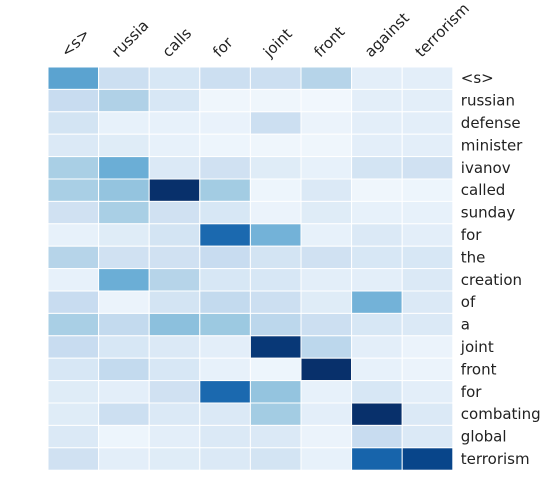 This screenshot has height=484, width=557. What do you see at coordinates (488, 213) in the screenshot?
I see `y-tick-label: sunday` at bounding box center [488, 213].